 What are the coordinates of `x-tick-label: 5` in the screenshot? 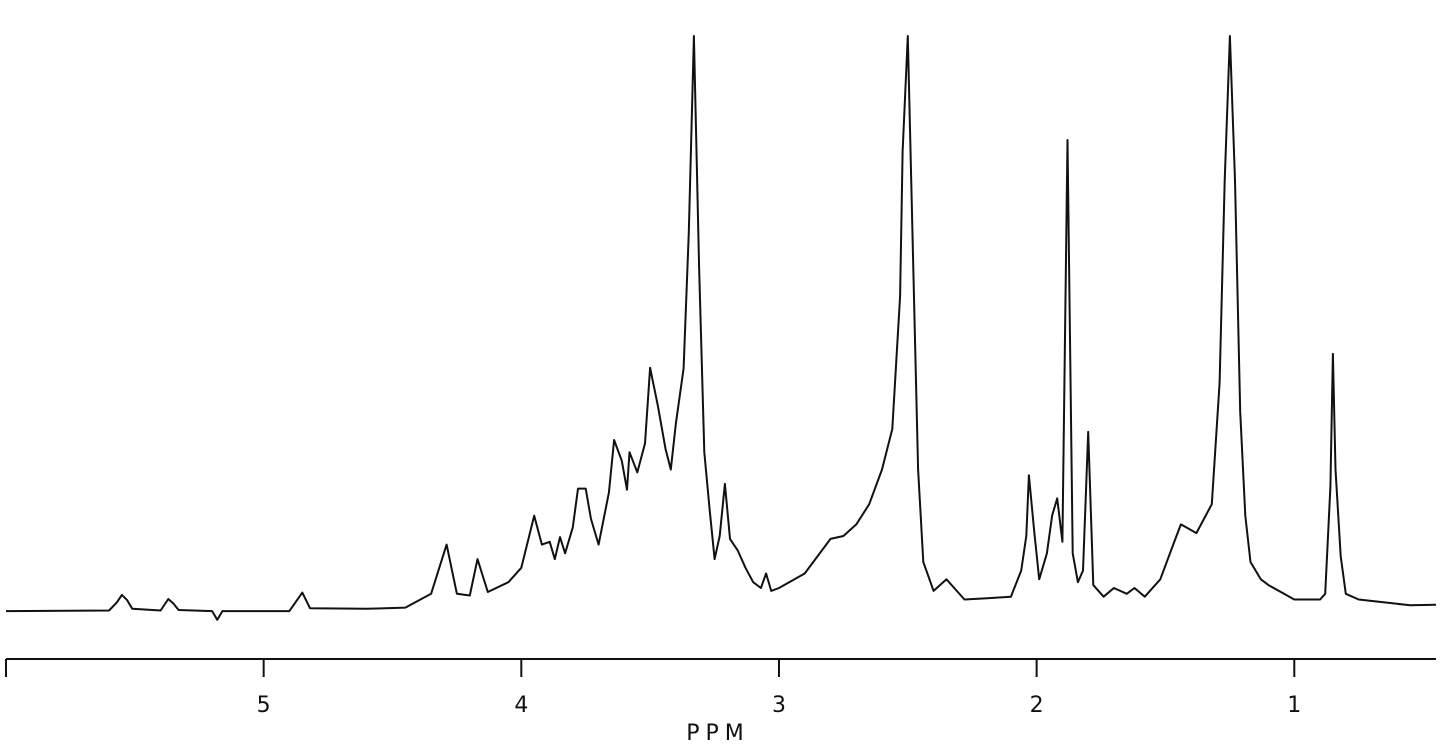 It's located at (264, 705).